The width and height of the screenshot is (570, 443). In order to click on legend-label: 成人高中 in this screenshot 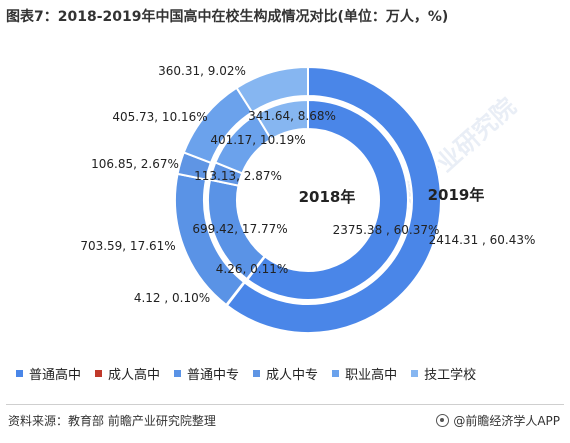, I will do `click(134, 375)`.